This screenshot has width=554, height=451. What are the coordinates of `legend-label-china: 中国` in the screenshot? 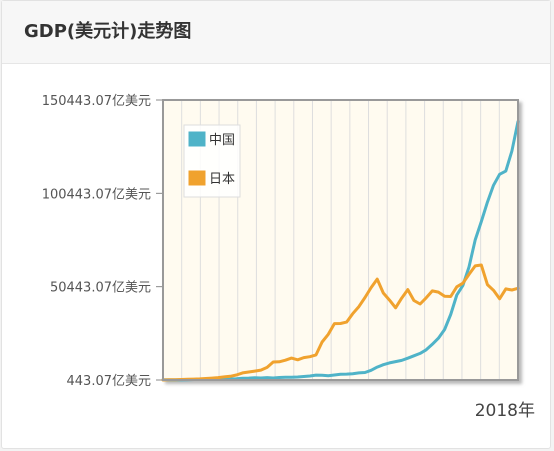 It's located at (222, 140).